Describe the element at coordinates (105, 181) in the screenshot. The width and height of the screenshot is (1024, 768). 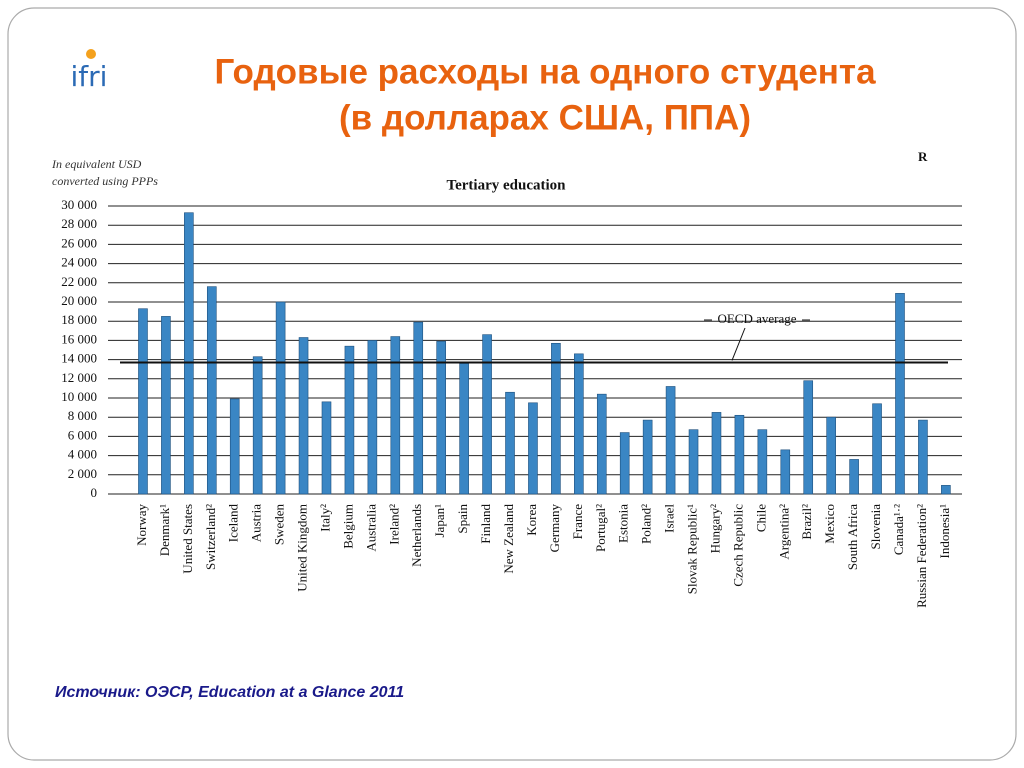
I see `y-axis-note: converted using PPPs` at that location.